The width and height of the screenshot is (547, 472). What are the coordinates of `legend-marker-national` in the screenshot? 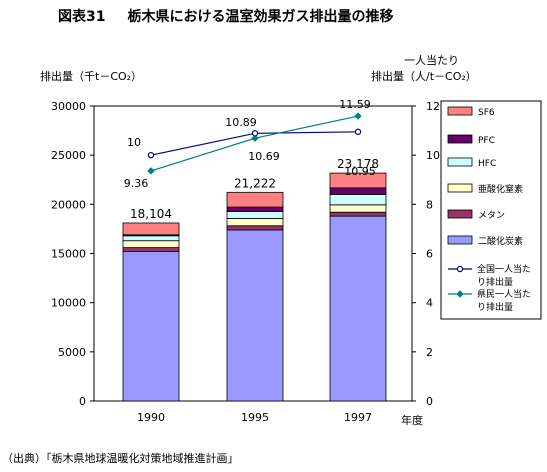 It's located at (460, 269).